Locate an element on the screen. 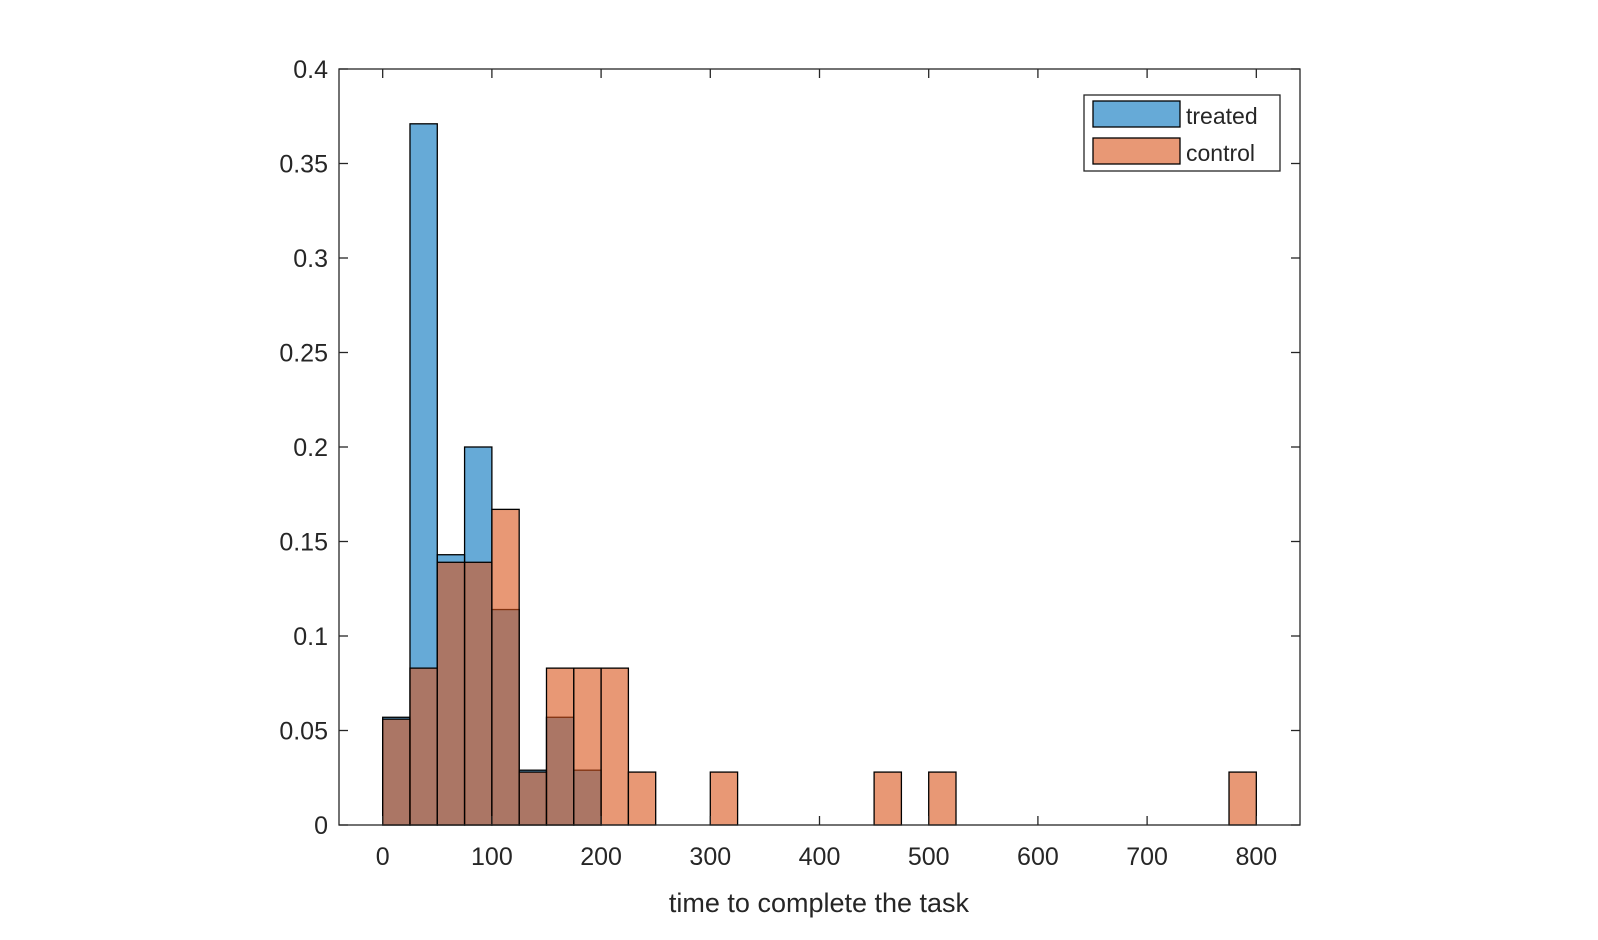 The width and height of the screenshot is (1598, 940). y-tick-label: 0.25 is located at coordinates (303, 354).